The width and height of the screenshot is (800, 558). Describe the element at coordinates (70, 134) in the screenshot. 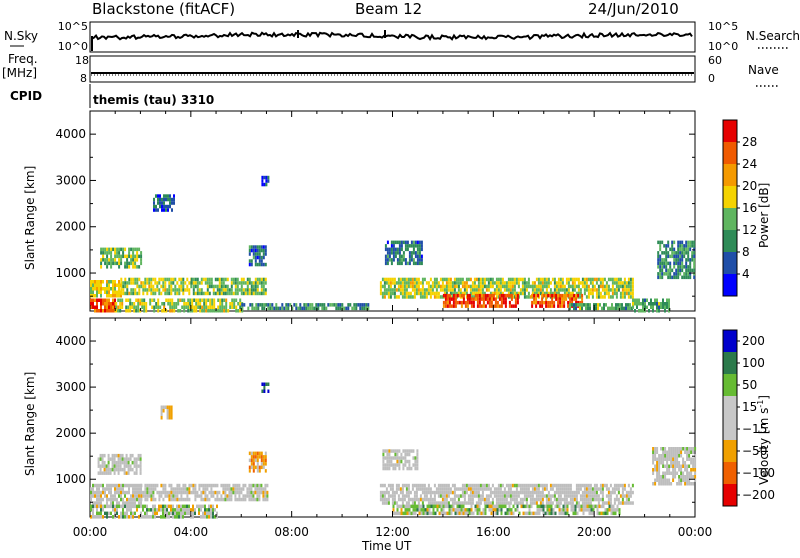

I see `y-tick-label: 4000` at that location.